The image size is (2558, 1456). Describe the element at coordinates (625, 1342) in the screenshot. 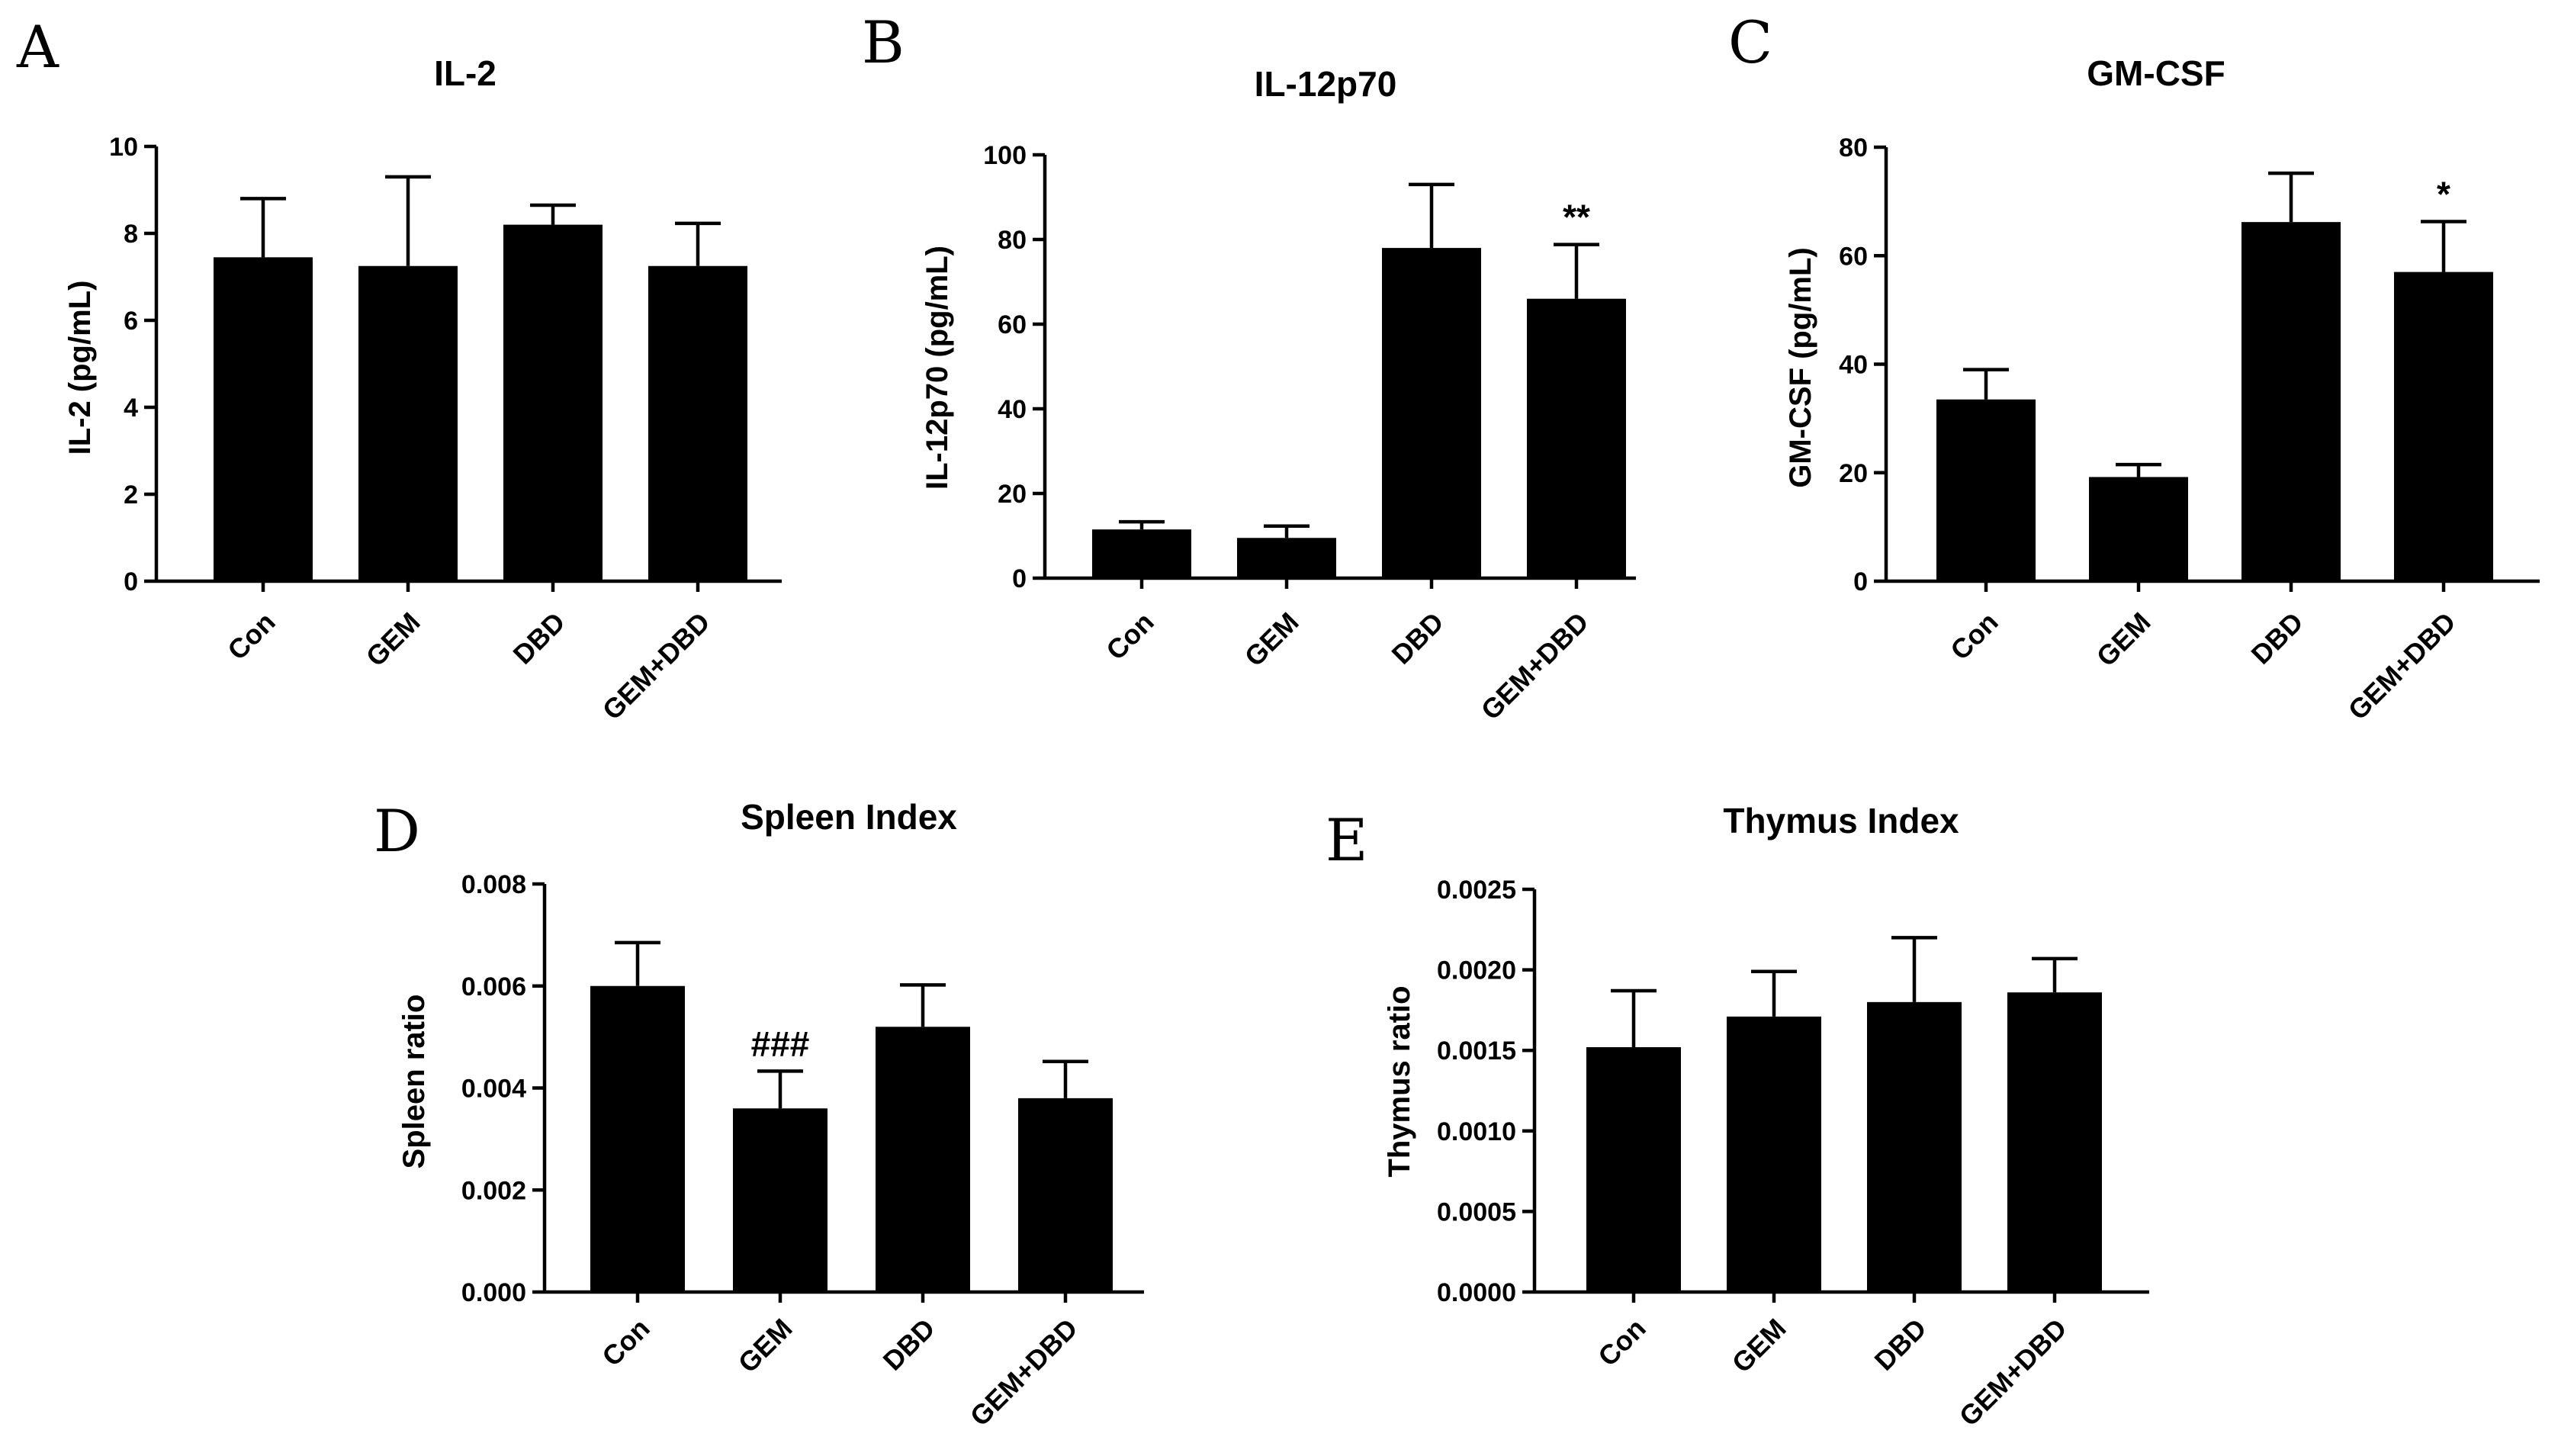

I see `panel-d-category-label: Con` at that location.